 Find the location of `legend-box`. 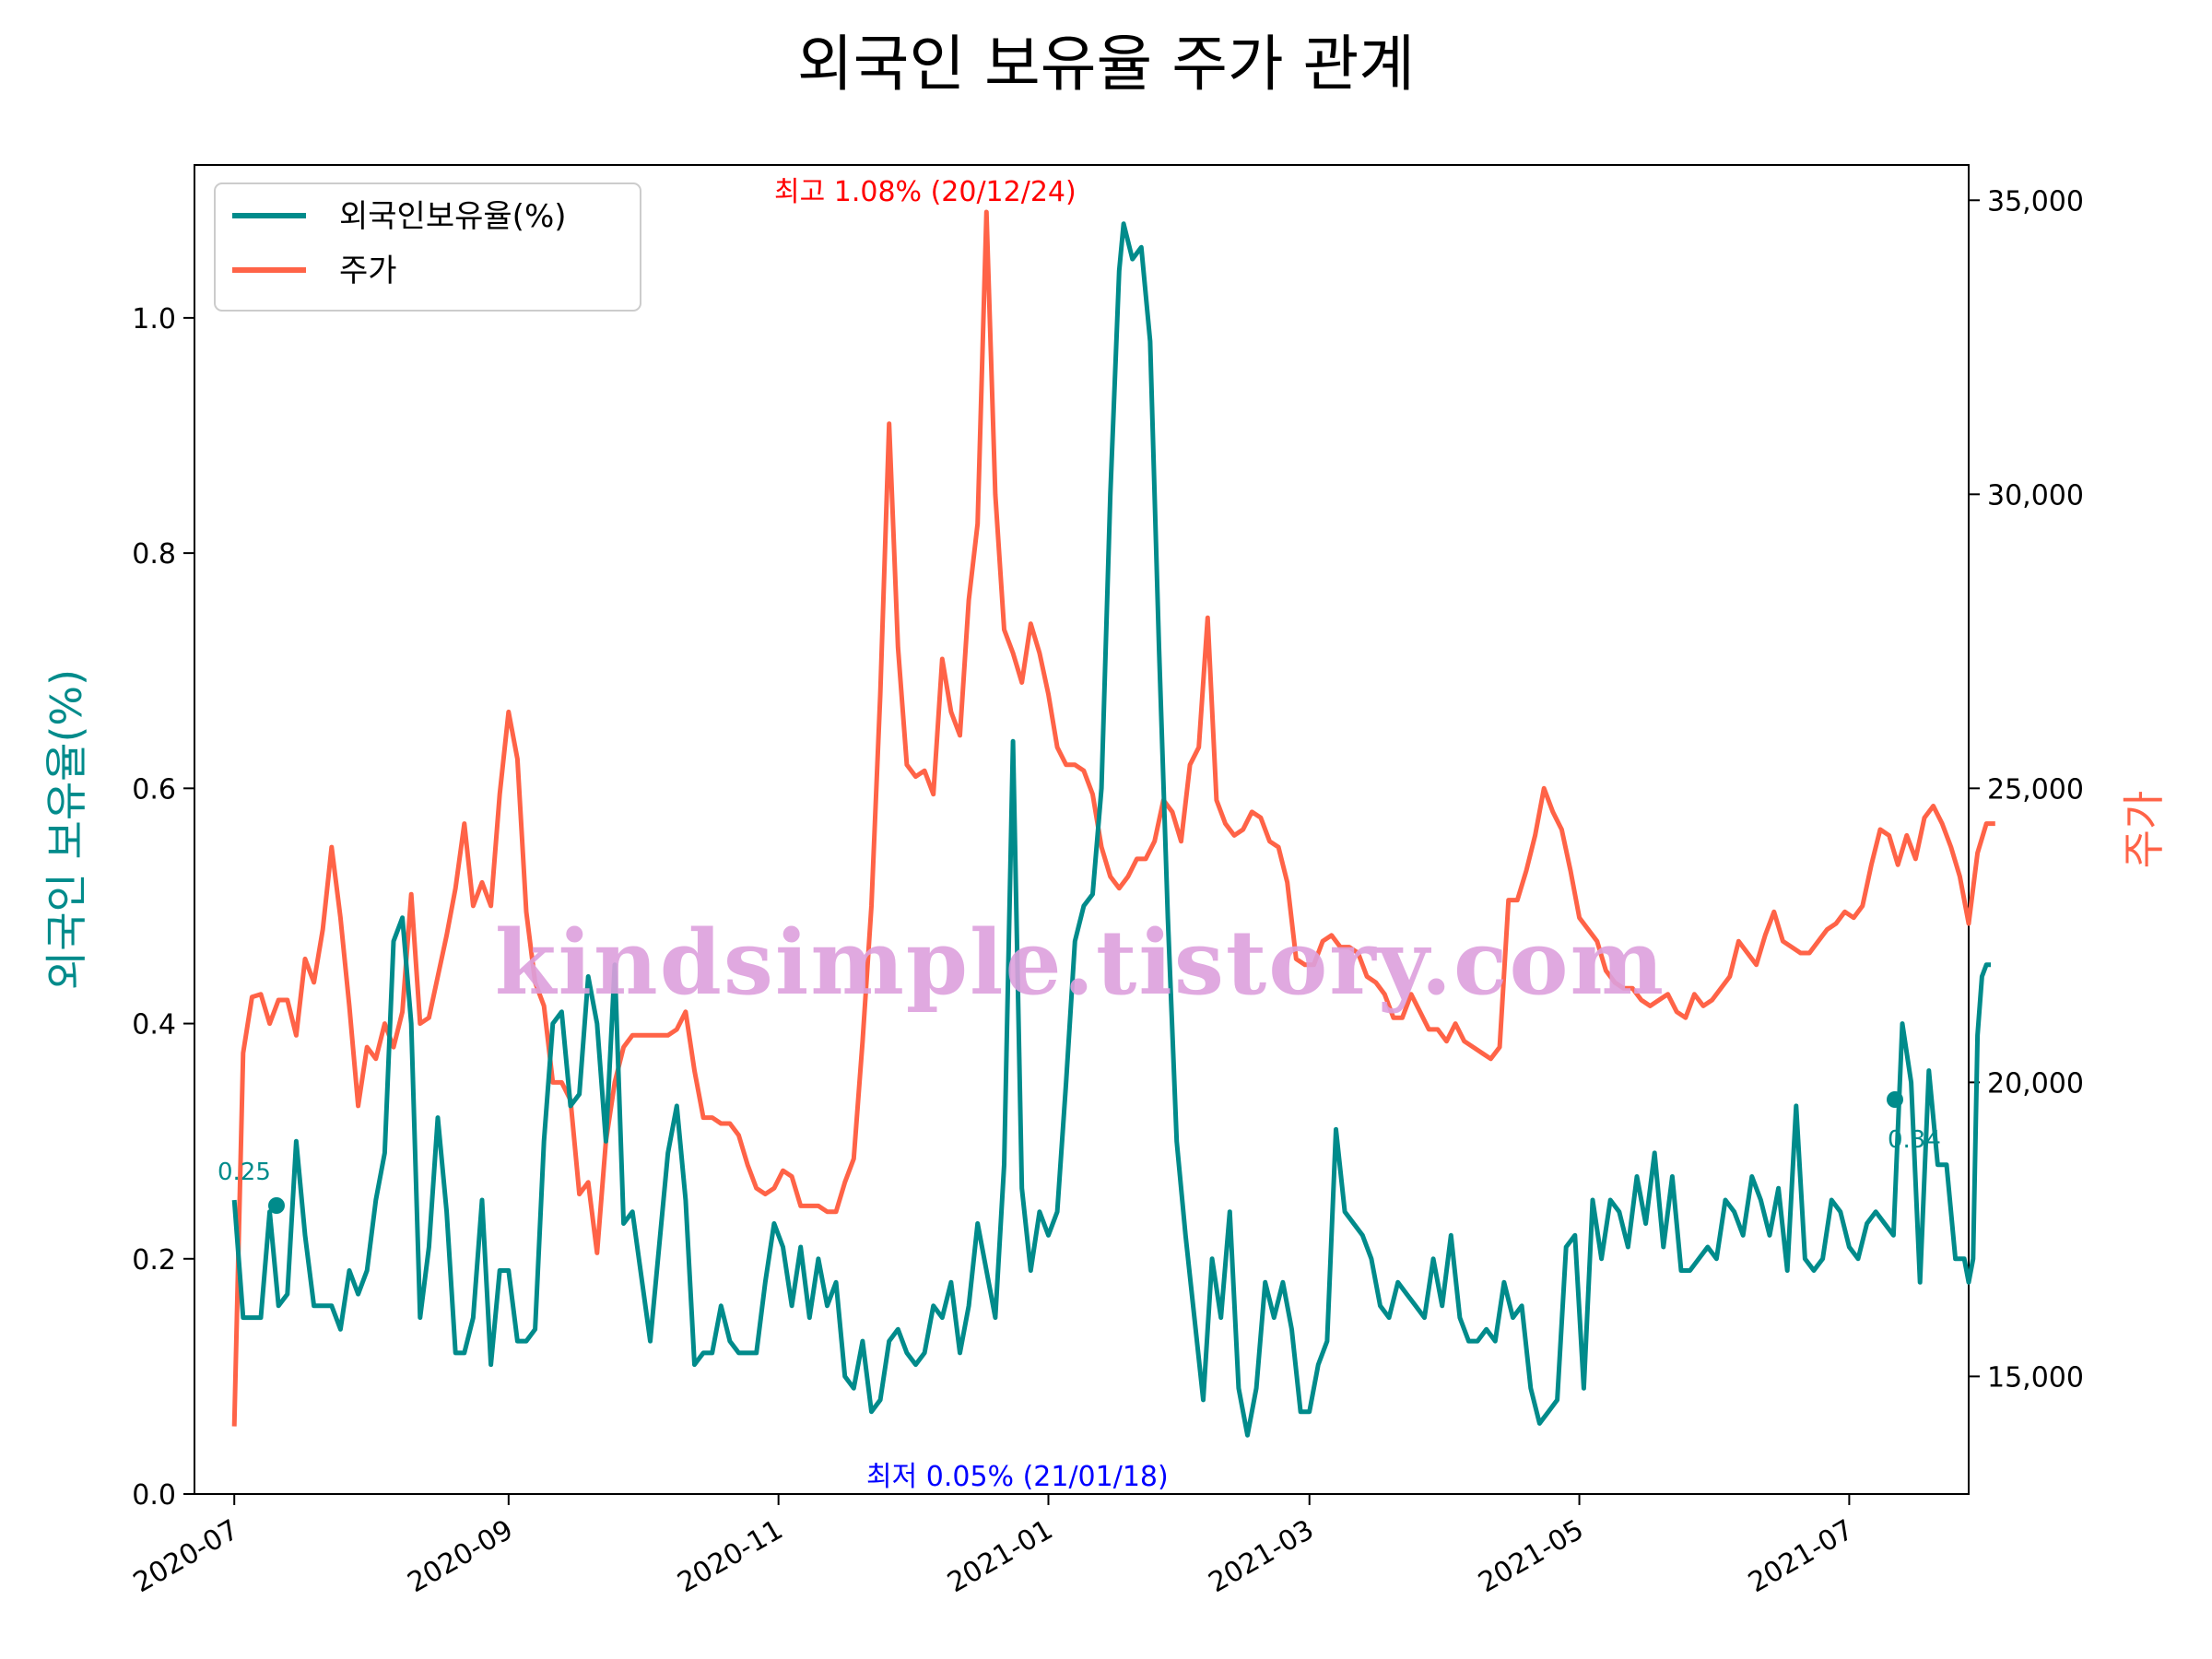

legend-box is located at coordinates (427, 247).